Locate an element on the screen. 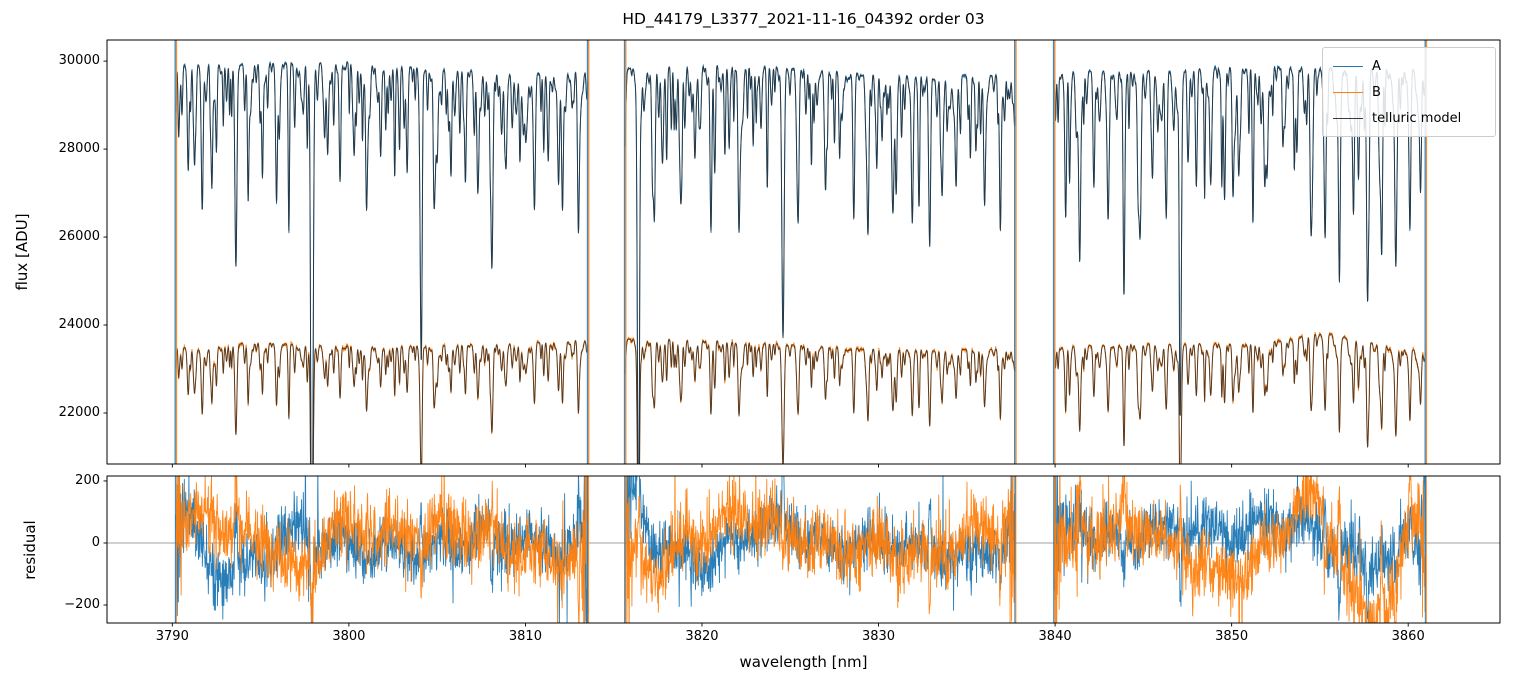  x-tick-label: 3810 is located at coordinates (525, 636).